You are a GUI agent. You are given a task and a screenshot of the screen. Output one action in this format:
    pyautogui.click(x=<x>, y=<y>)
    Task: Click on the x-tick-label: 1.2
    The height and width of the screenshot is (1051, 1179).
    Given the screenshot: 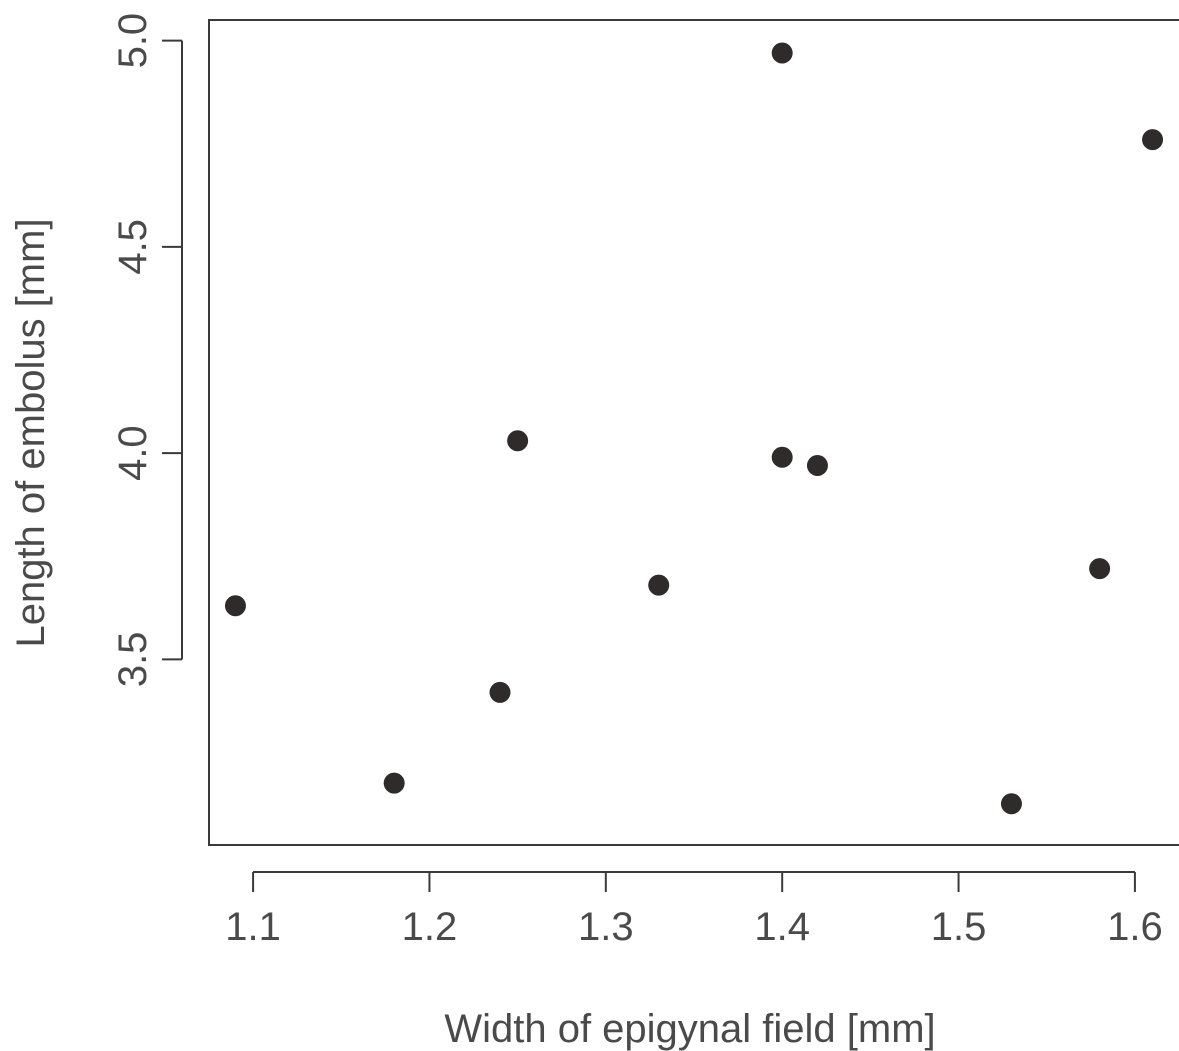 What is the action you would take?
    pyautogui.click(x=430, y=927)
    